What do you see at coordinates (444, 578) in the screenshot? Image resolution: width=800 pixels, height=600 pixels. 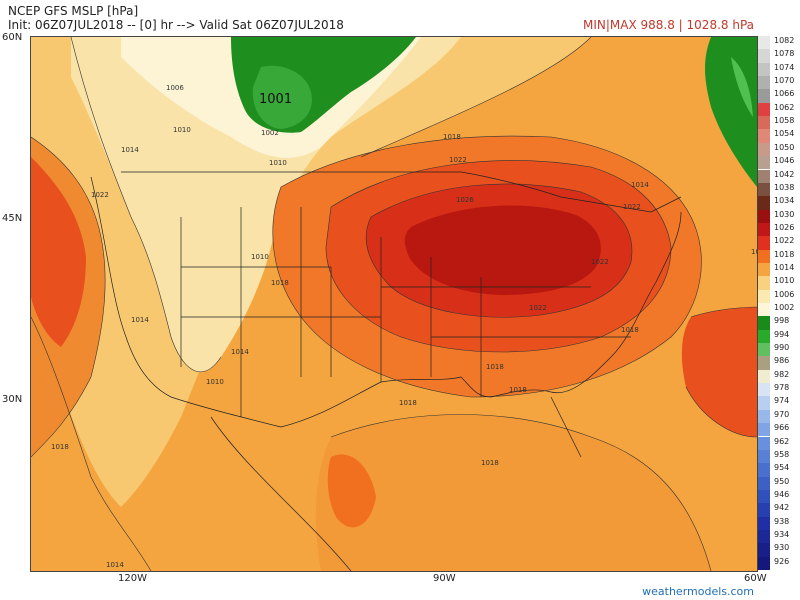 I see `lon-label-90w: 90W` at bounding box center [444, 578].